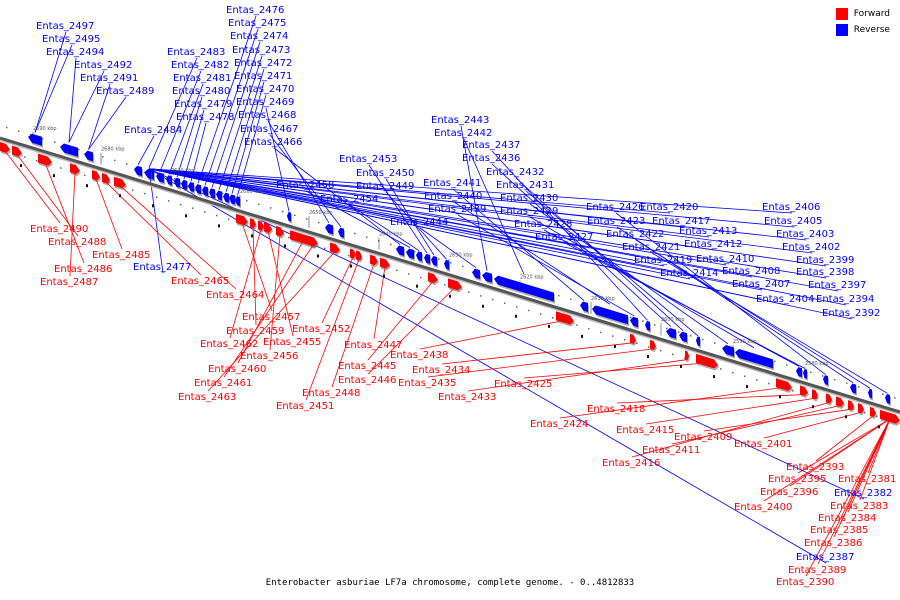  What do you see at coordinates (75, 52) in the screenshot?
I see `reverse-gene-label: Entas_2494` at bounding box center [75, 52].